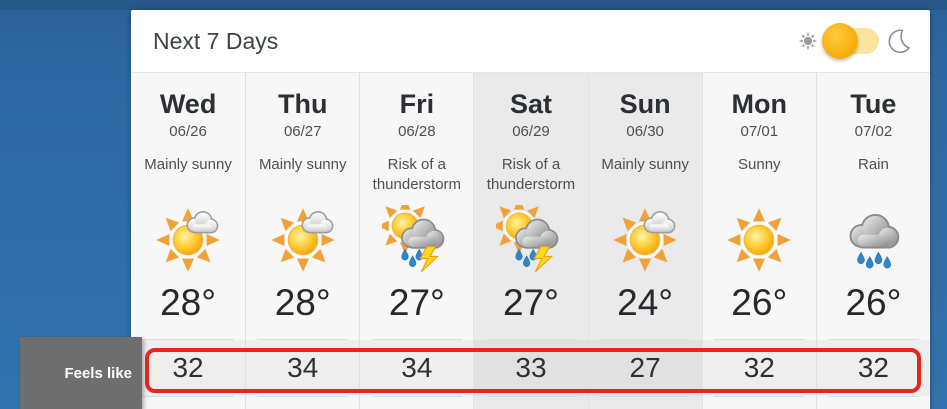  What do you see at coordinates (302, 104) in the screenshot?
I see `day-name-label: Thu` at bounding box center [302, 104].